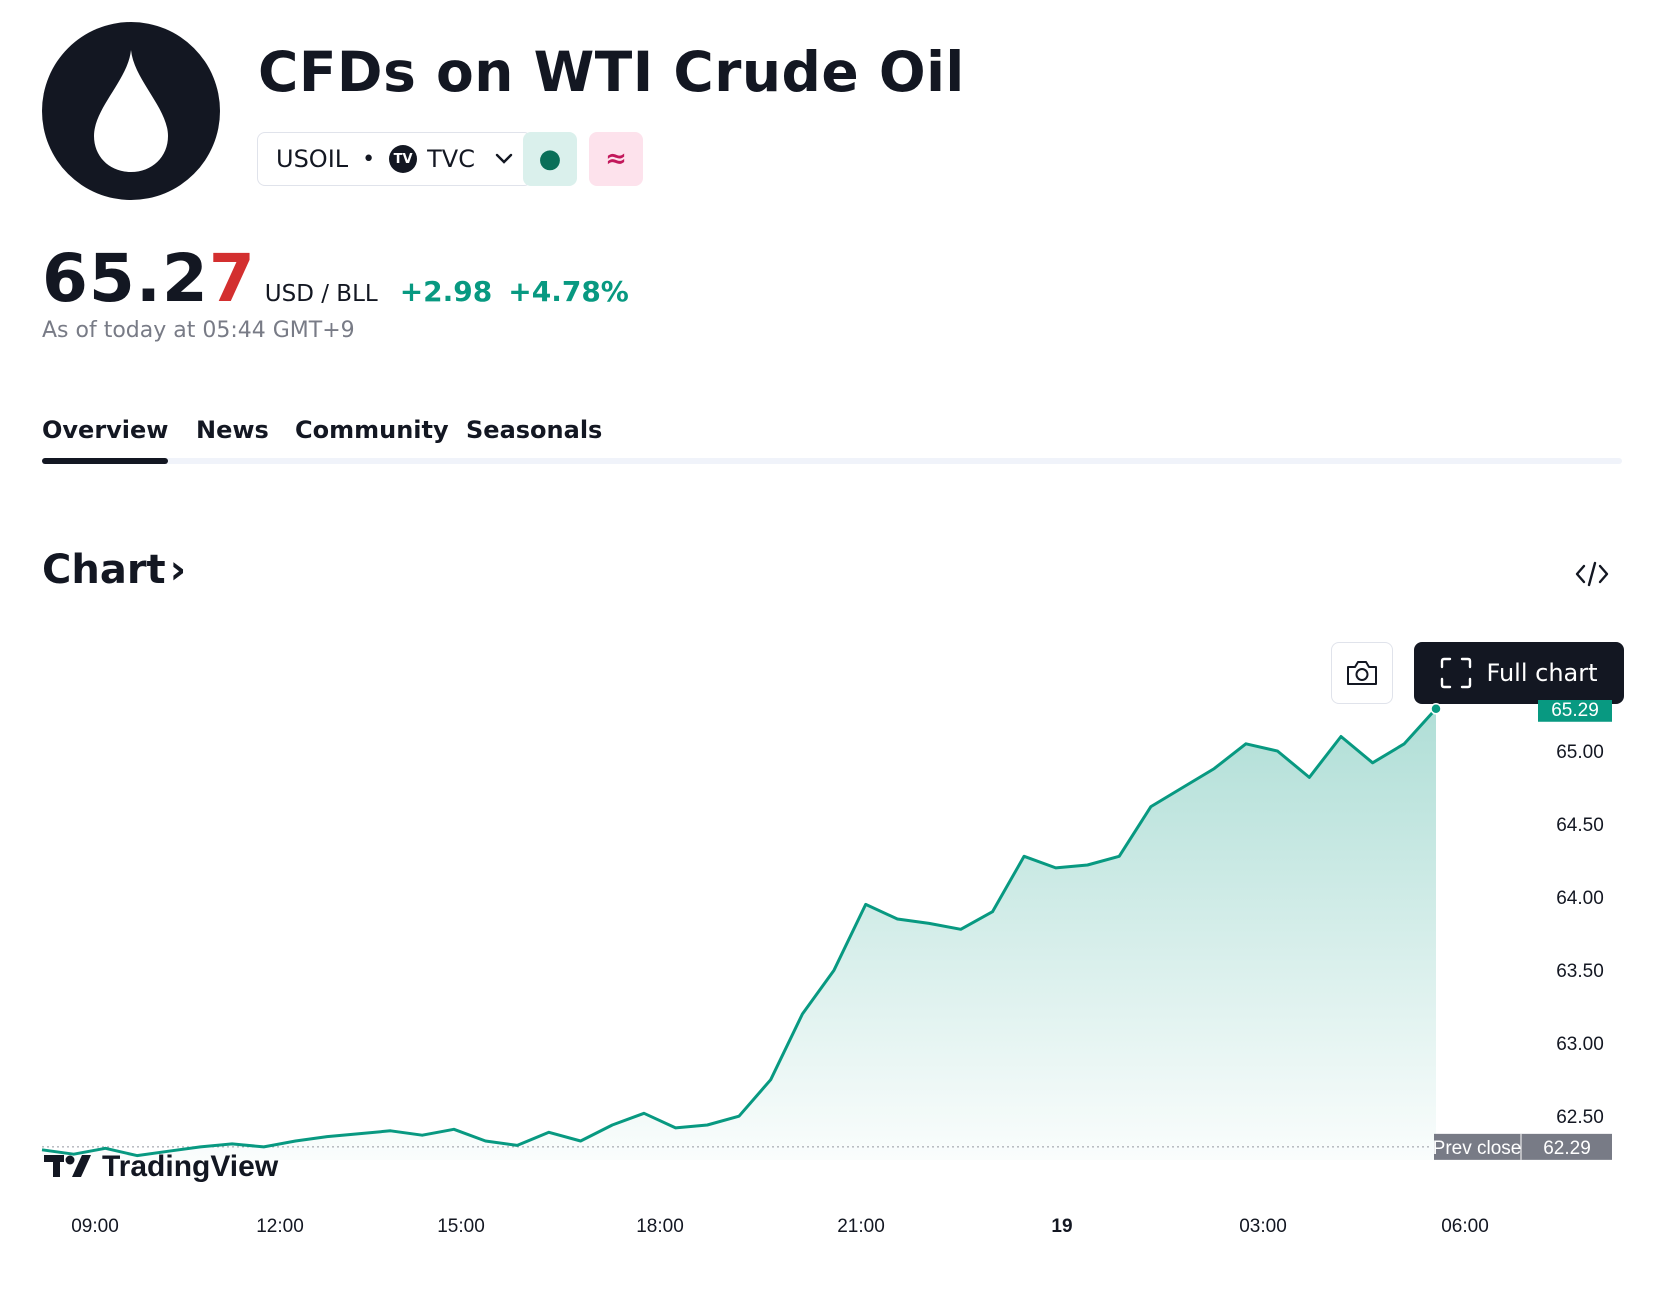 Image resolution: width=1662 pixels, height=1289 pixels. What do you see at coordinates (1263, 1226) in the screenshot?
I see `x-tick-label: 03:00` at bounding box center [1263, 1226].